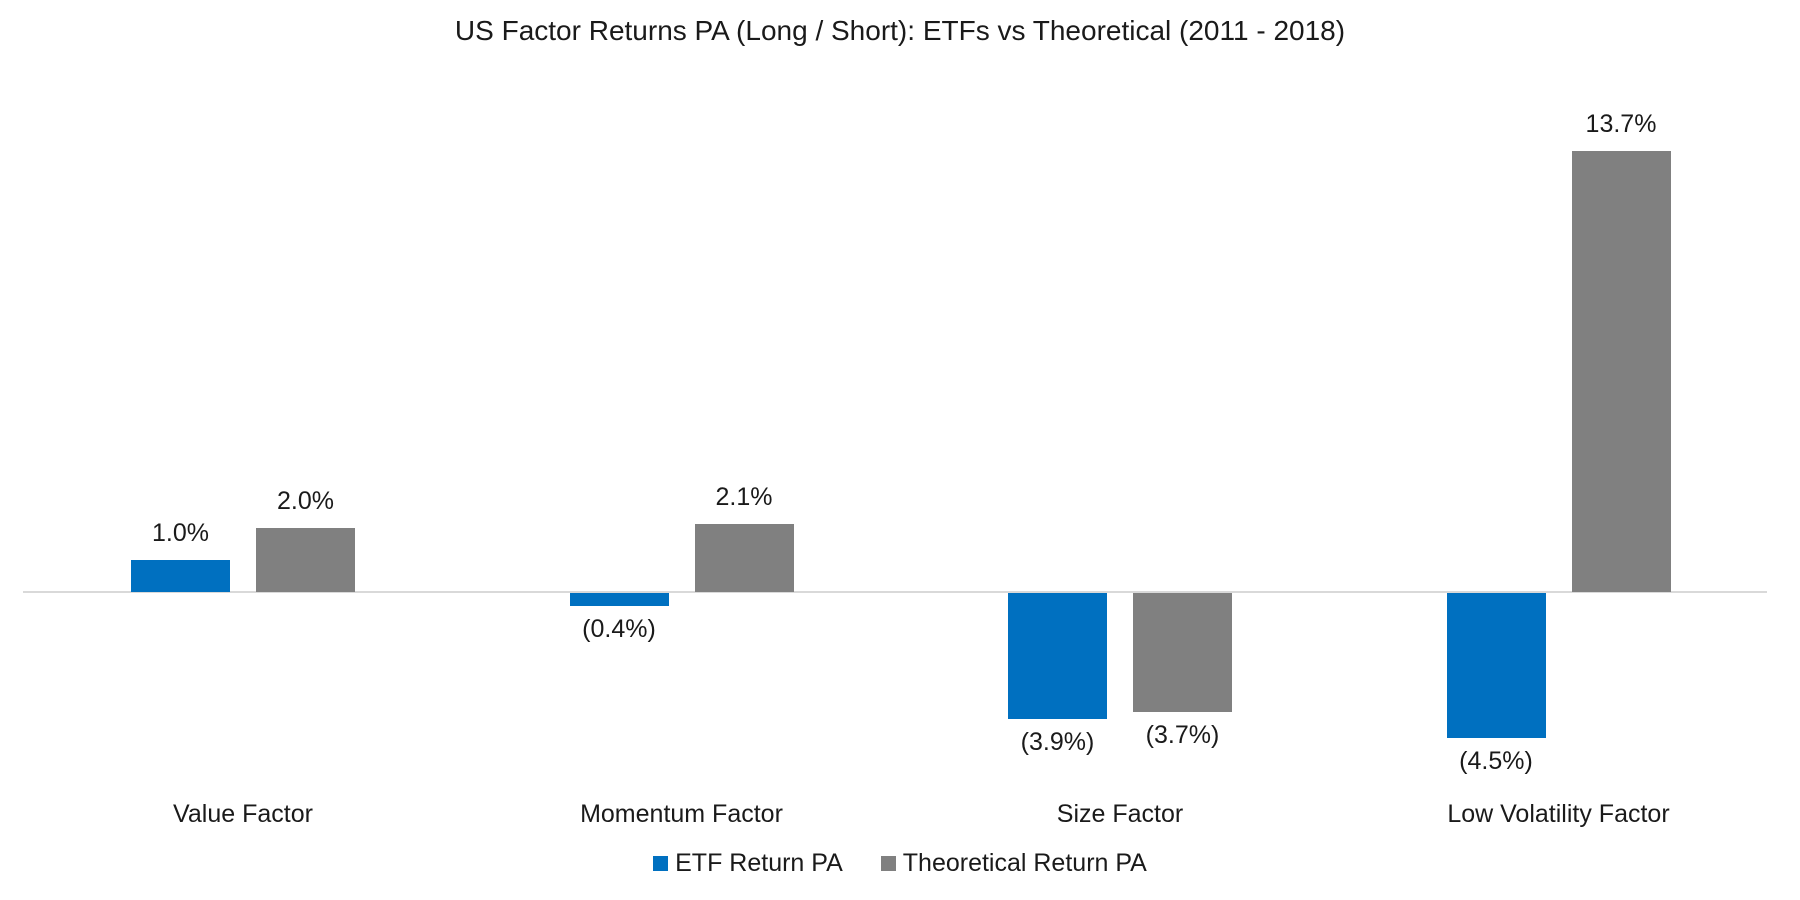  I want to click on legend-label: ETF Return PA, so click(759, 863).